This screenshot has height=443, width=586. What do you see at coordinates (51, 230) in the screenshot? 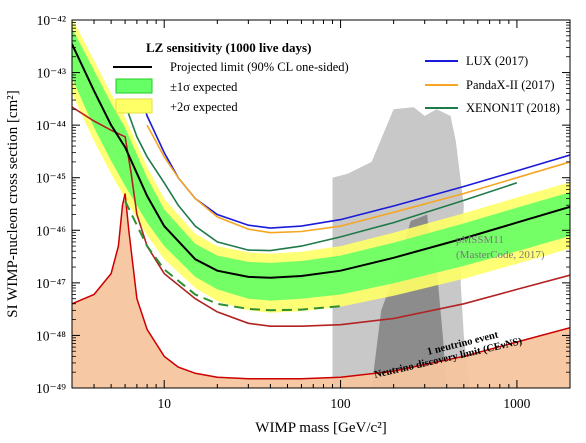
I see `y-tick-label: 10⁻⁴⁶` at bounding box center [51, 230].